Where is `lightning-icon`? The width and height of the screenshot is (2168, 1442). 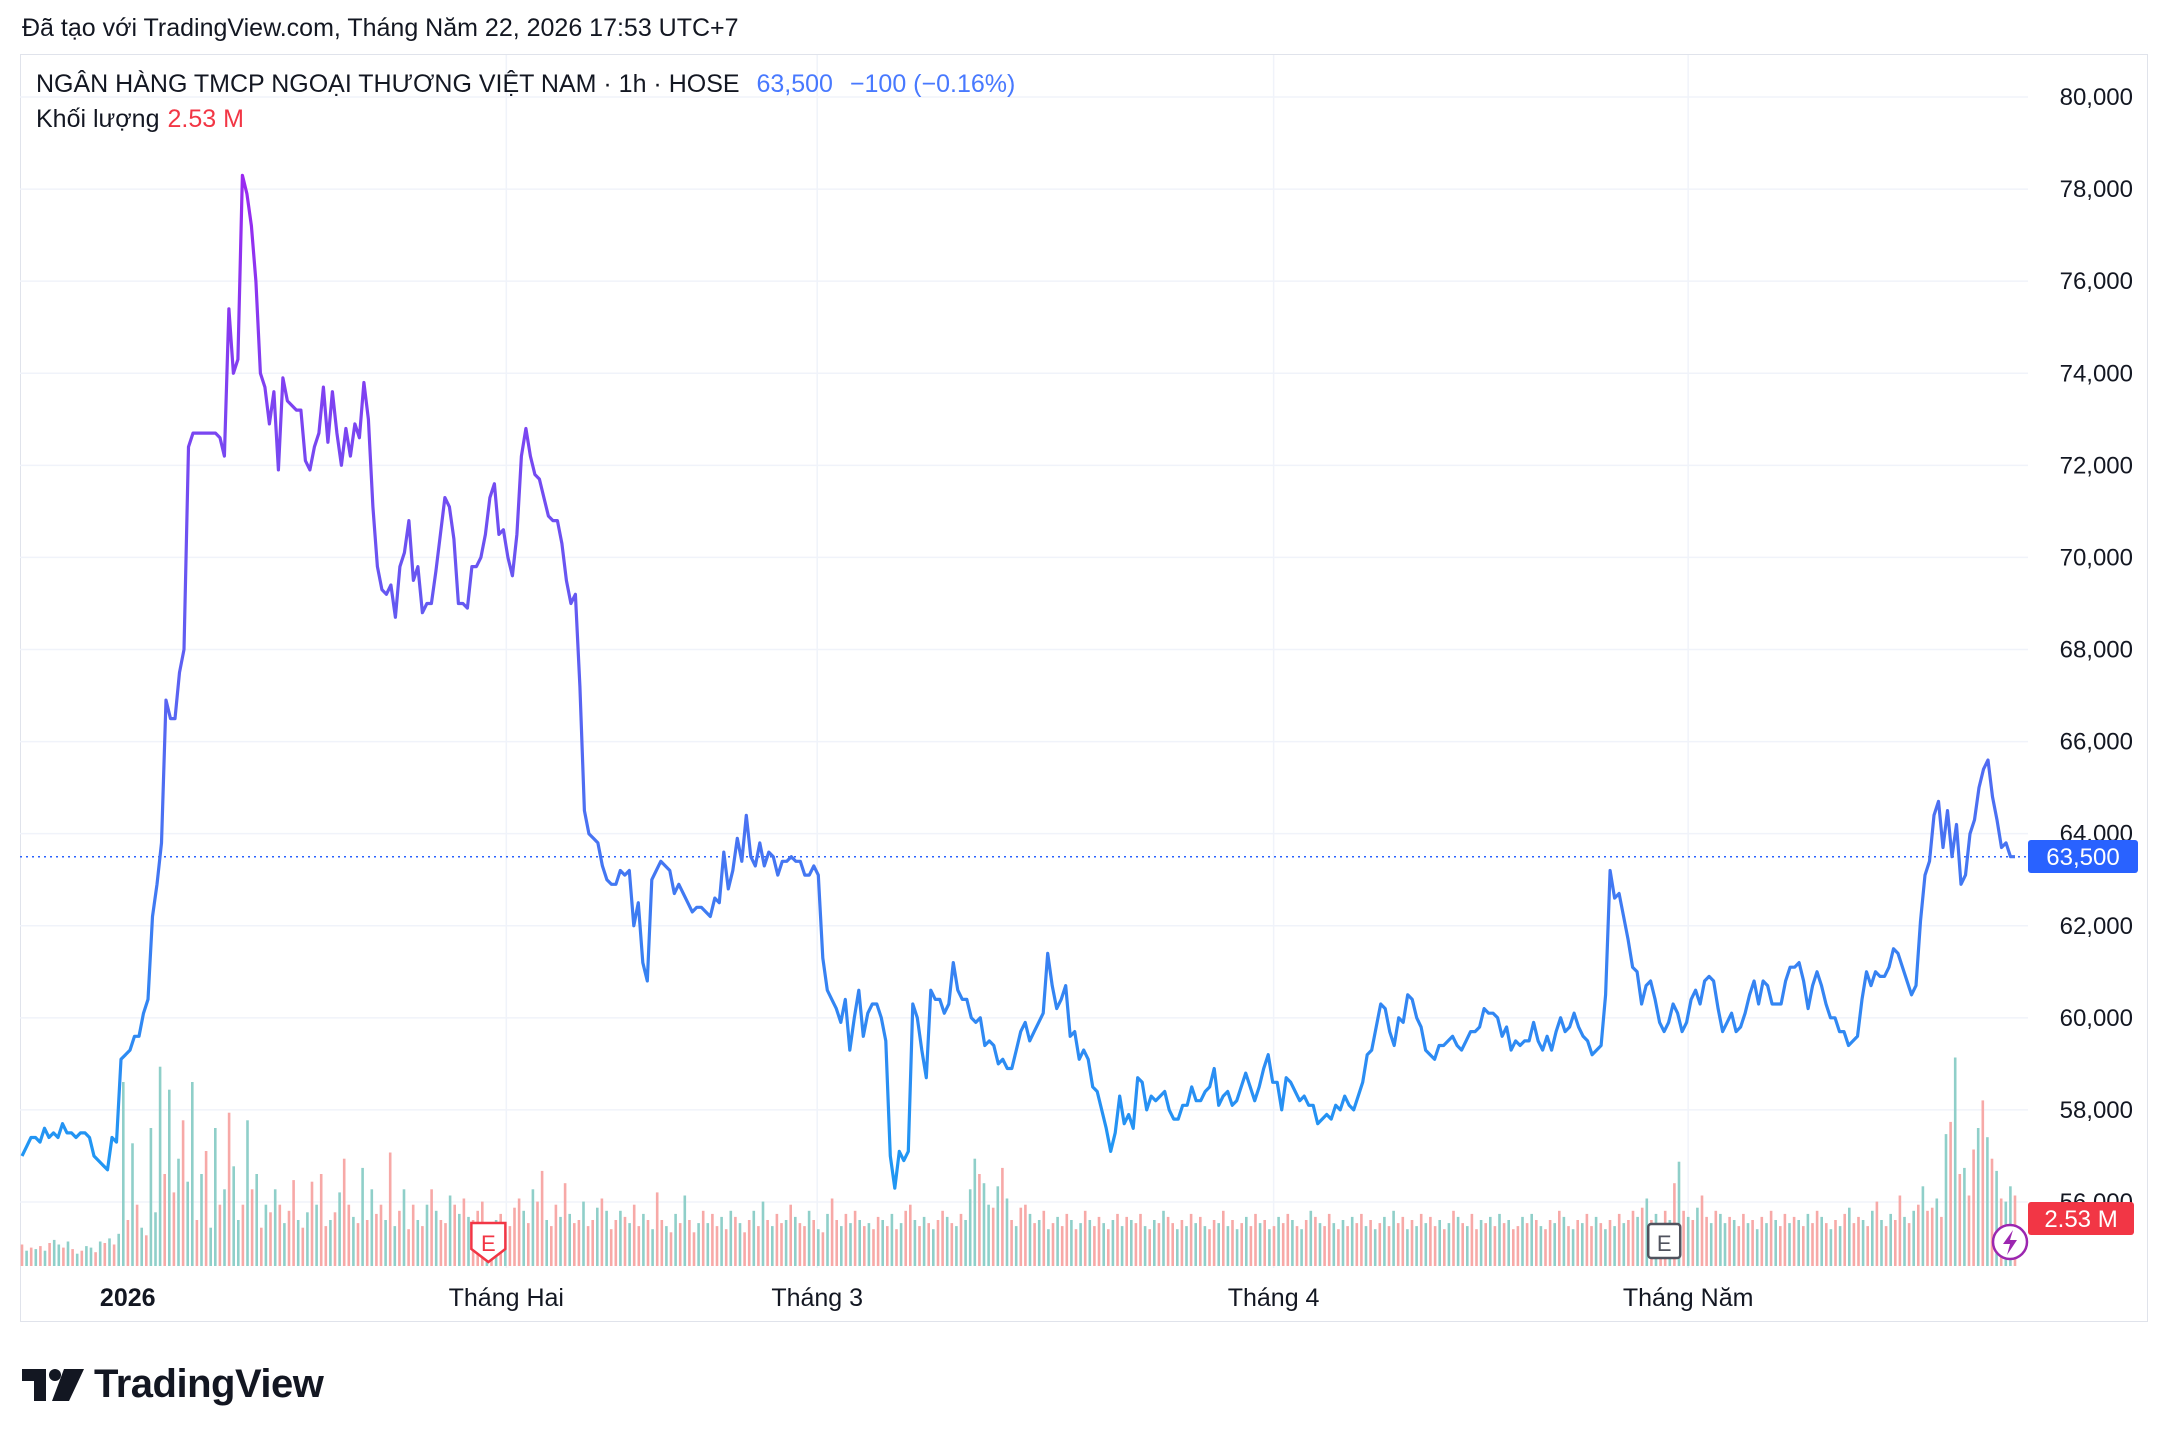
lightning-icon is located at coordinates (2010, 1242).